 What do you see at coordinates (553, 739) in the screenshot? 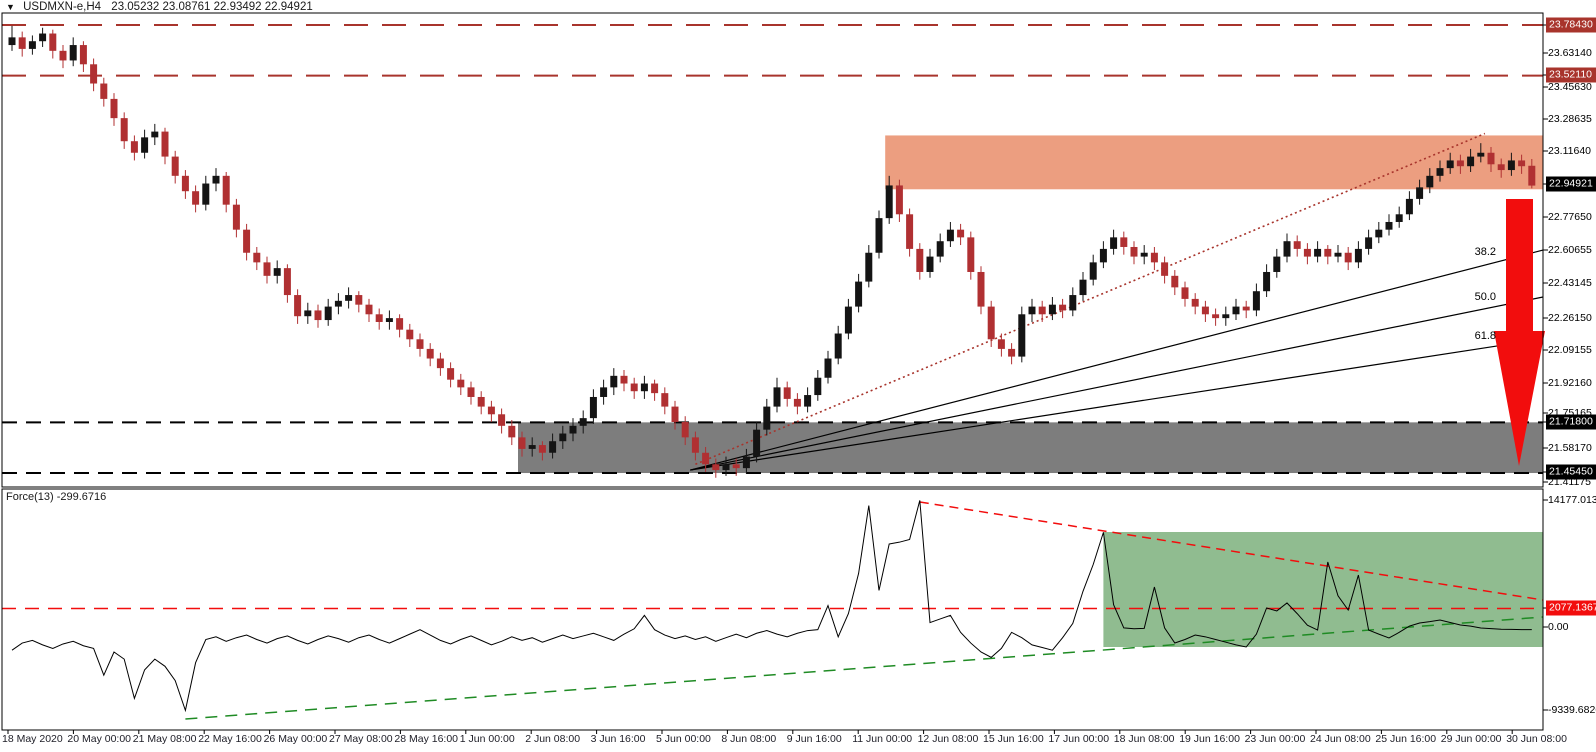
I see `time-label: 2 Jun 08:00` at bounding box center [553, 739].